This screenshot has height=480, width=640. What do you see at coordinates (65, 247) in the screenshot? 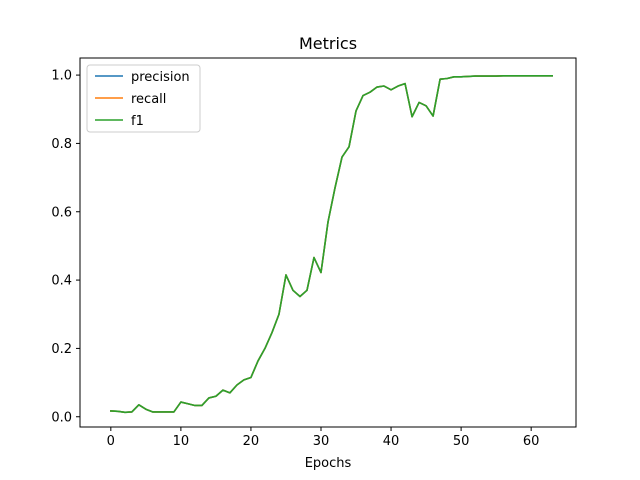
I see `y-axis: 0.0 0.2 0.4 0.6 0.8 1.0` at bounding box center [65, 247].